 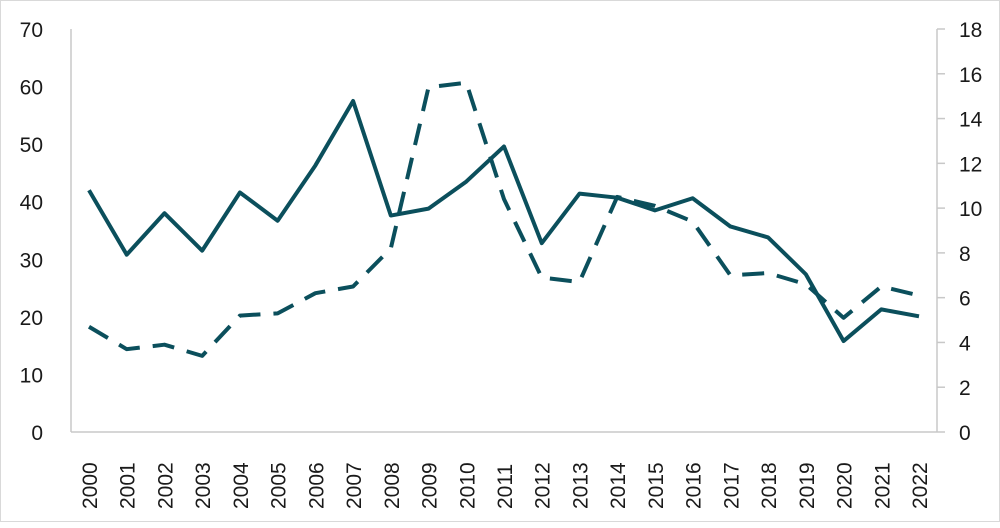 I want to click on right-tick-label: 8, so click(x=965, y=254).